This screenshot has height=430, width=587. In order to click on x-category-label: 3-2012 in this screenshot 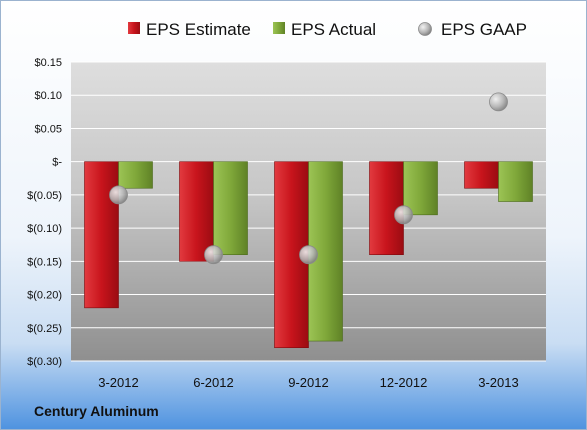, I will do `click(118, 382)`.